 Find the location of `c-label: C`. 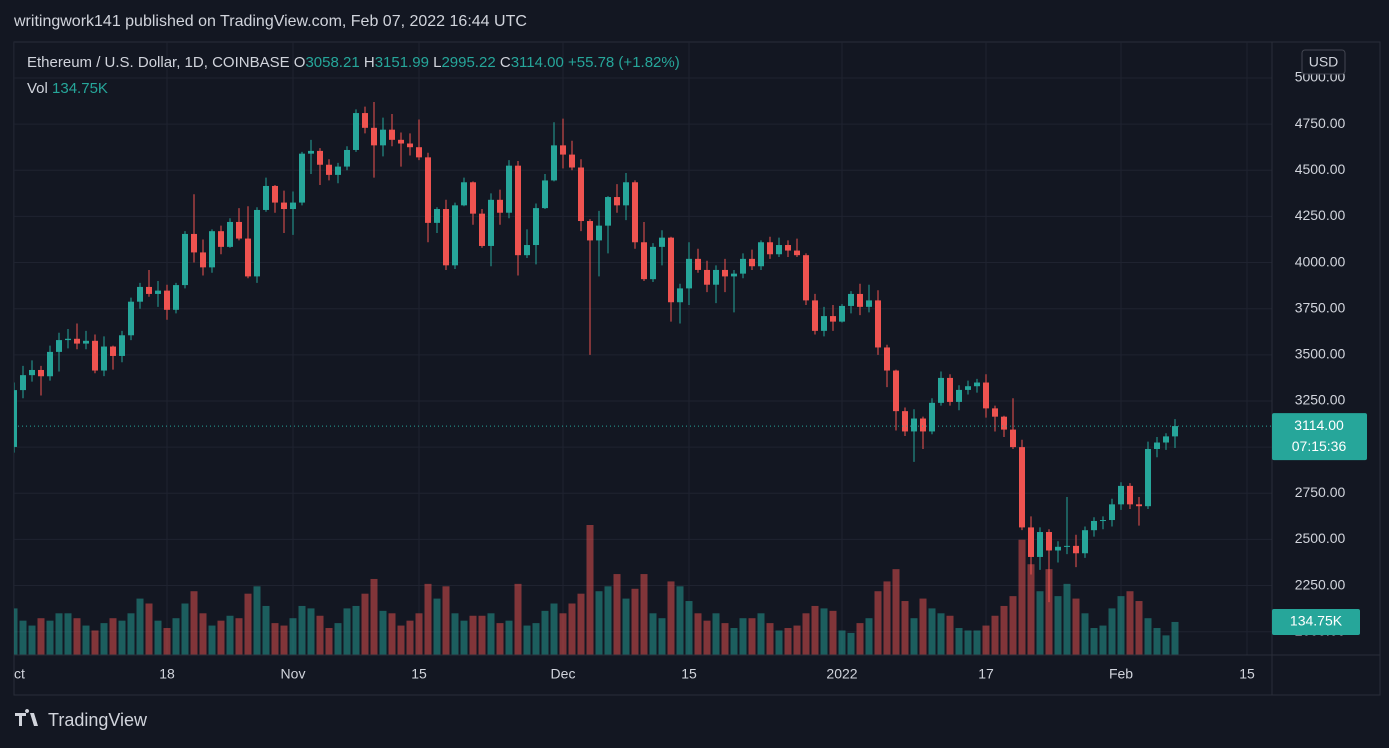

c-label: C is located at coordinates (505, 62).